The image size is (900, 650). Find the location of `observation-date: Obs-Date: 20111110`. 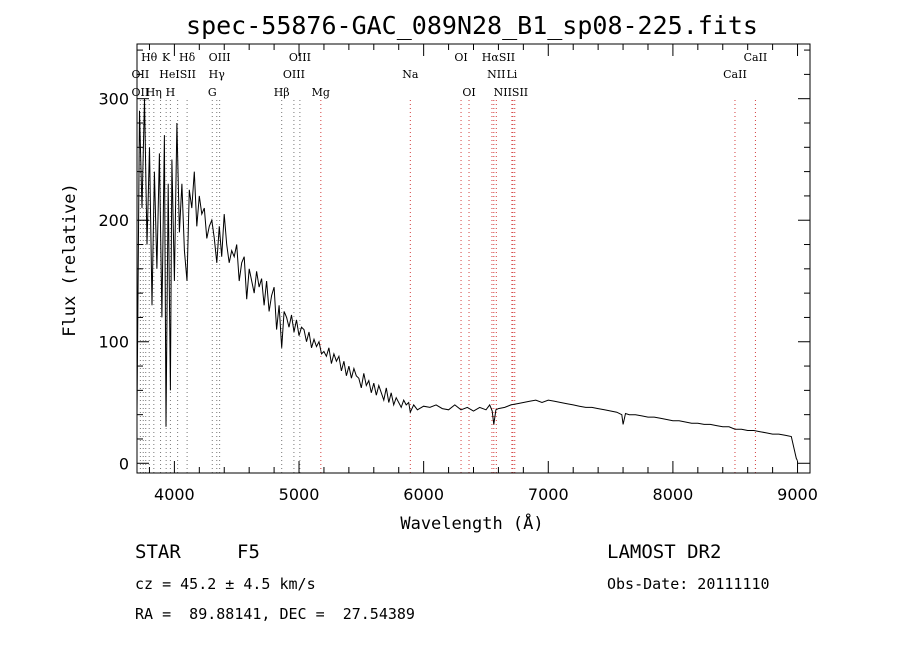

observation-date: Obs-Date: 20111110 is located at coordinates (688, 584).